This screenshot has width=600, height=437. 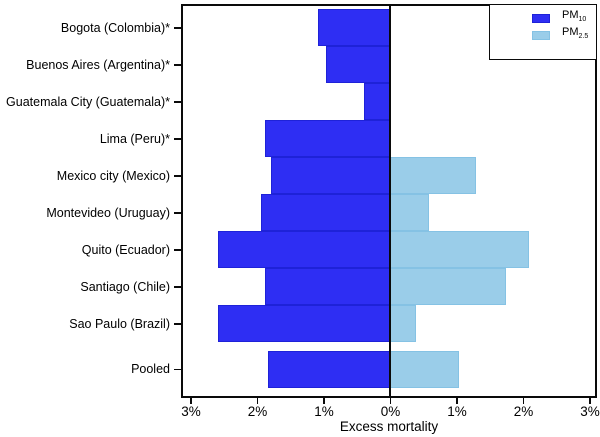 What do you see at coordinates (541, 18) in the screenshot?
I see `pm10-legend-swatch` at bounding box center [541, 18].